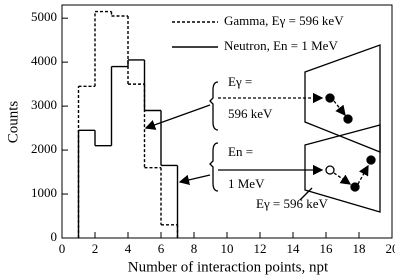 This screenshot has height=276, width=395. Describe the element at coordinates (44, 16) in the screenshot. I see `y-tick-label: 5000` at that location.